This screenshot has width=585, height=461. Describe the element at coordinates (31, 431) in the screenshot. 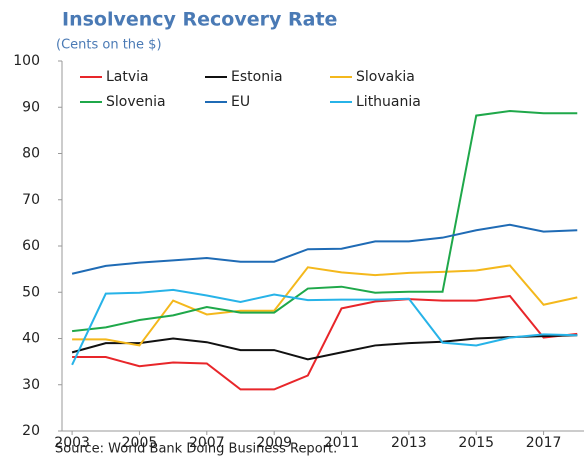

I see `y-tick-label: 20` at that location.